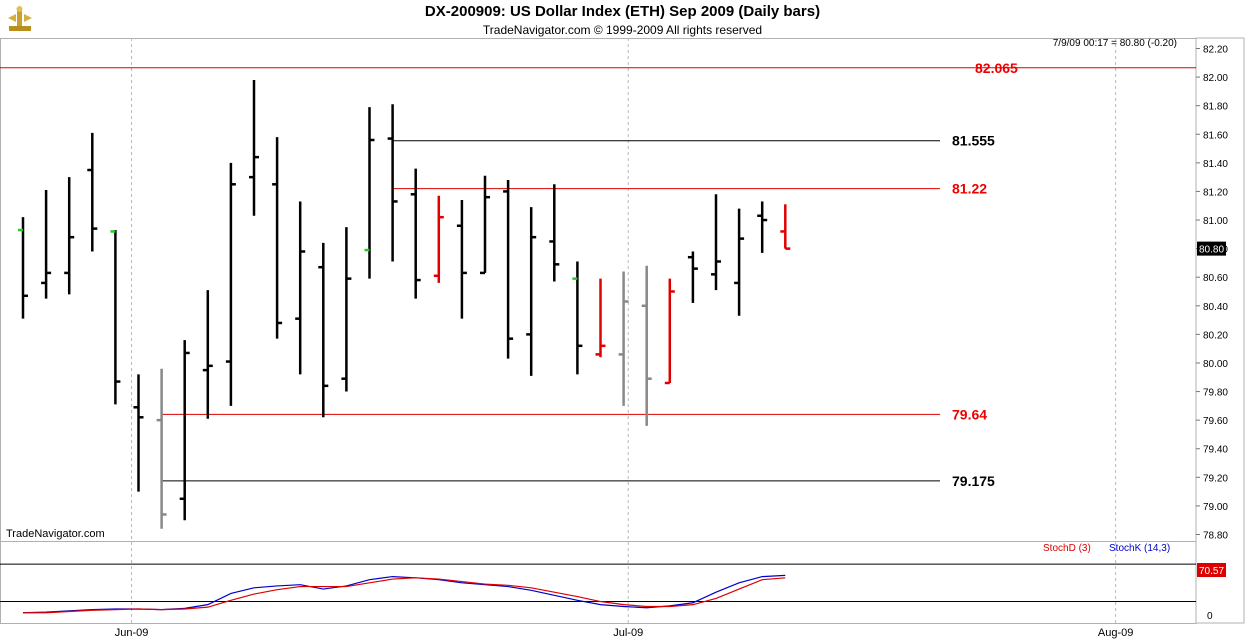  What do you see at coordinates (1139, 548) in the screenshot?
I see `legend-stochk: StochK (14,3)` at bounding box center [1139, 548].